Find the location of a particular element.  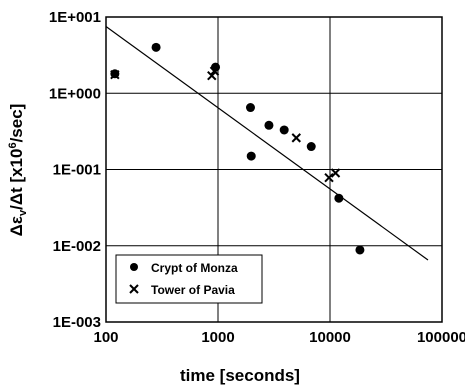

y-tick-label: 1E+000 is located at coordinates (75, 93).